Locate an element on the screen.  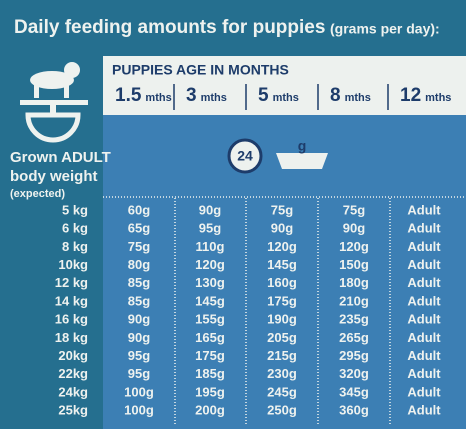
amount-cell: 130g is located at coordinates (210, 282).